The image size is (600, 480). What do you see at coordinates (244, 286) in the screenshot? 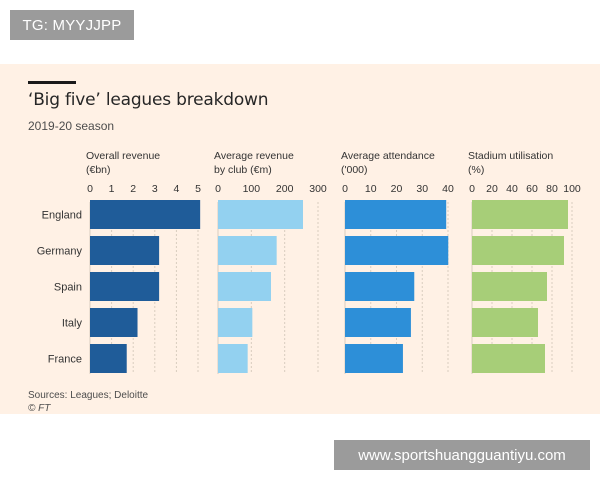
I see `bar-average-revenue-by-club-spain` at bounding box center [244, 286].